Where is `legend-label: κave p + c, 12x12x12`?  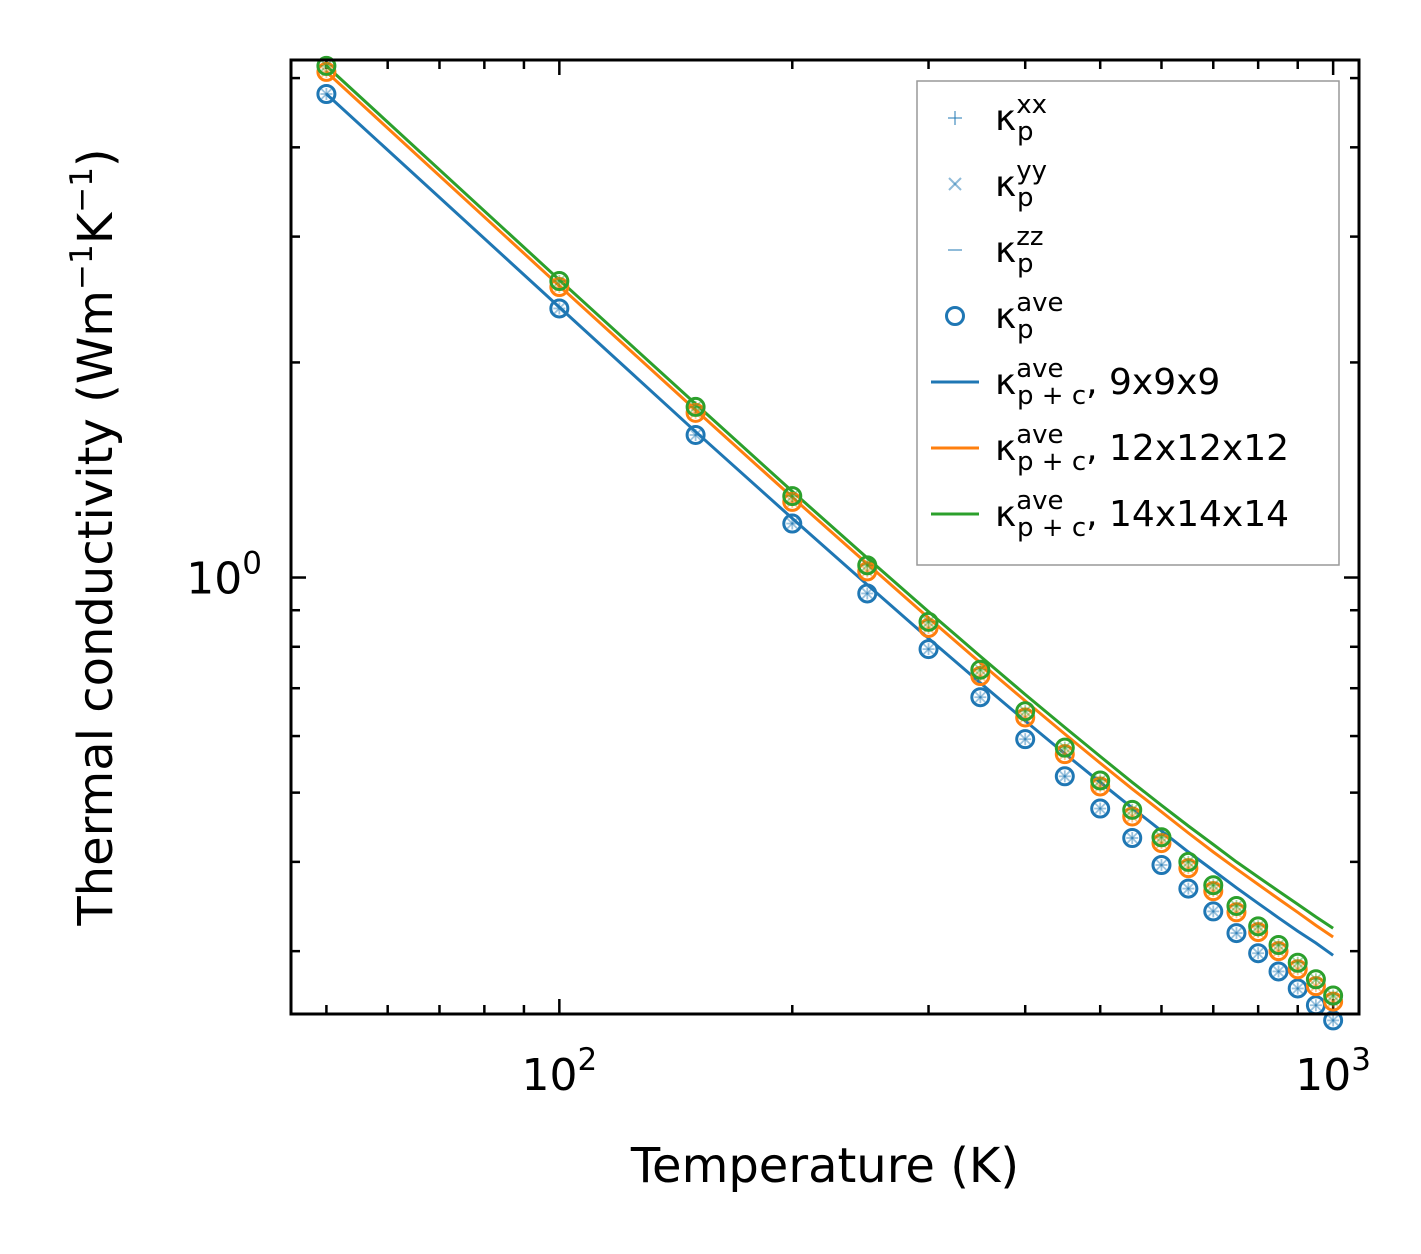 legend-label: κave p + c, 12x12x12 is located at coordinates (1142, 448).